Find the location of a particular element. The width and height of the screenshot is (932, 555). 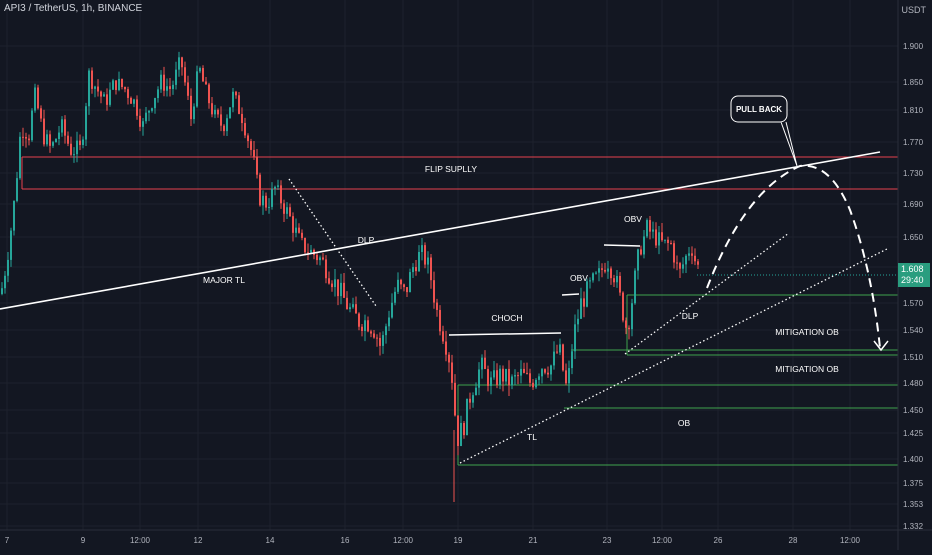

annotation-label: MAJOR TL is located at coordinates (224, 280).